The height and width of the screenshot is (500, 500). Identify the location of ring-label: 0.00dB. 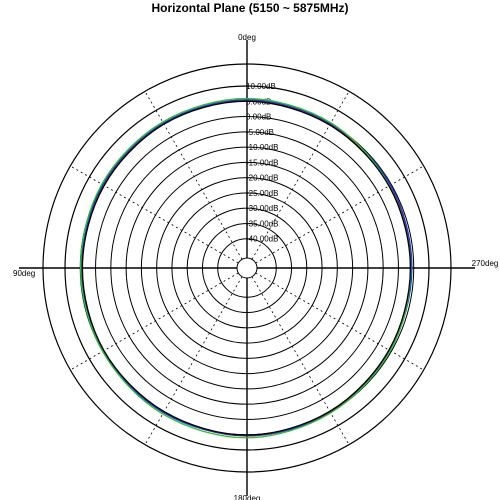
(258, 117).